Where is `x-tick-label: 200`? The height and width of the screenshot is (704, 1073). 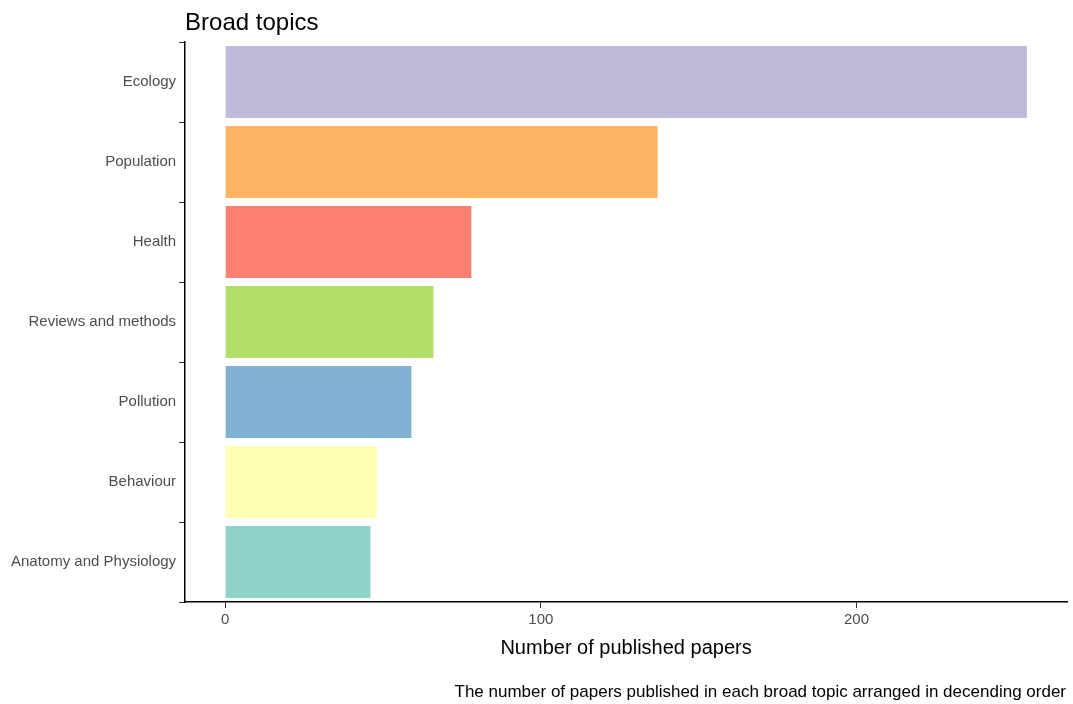 x-tick-label: 200 is located at coordinates (856, 619).